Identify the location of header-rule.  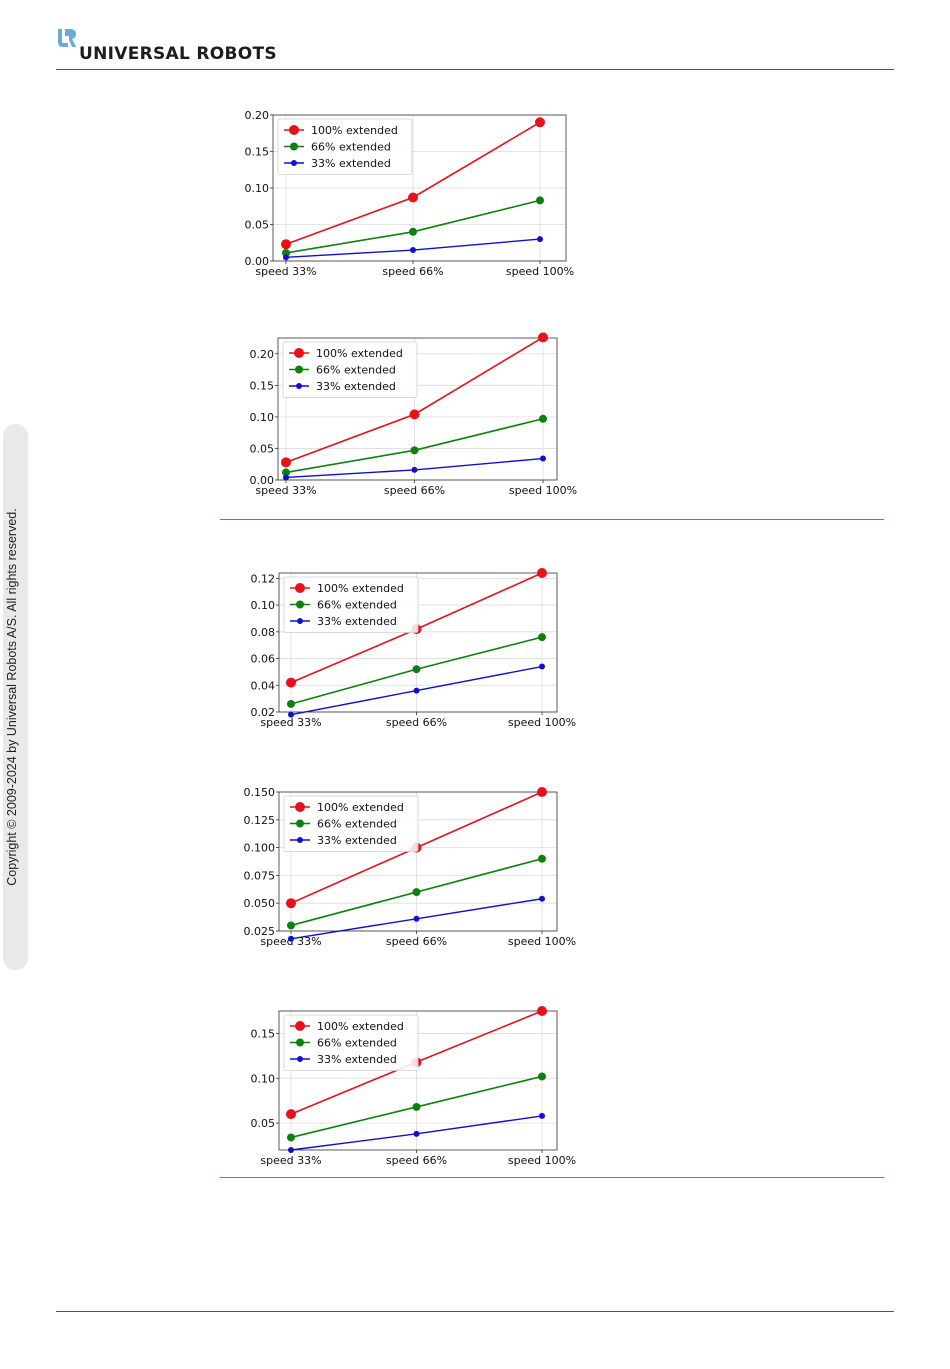
(475, 69).